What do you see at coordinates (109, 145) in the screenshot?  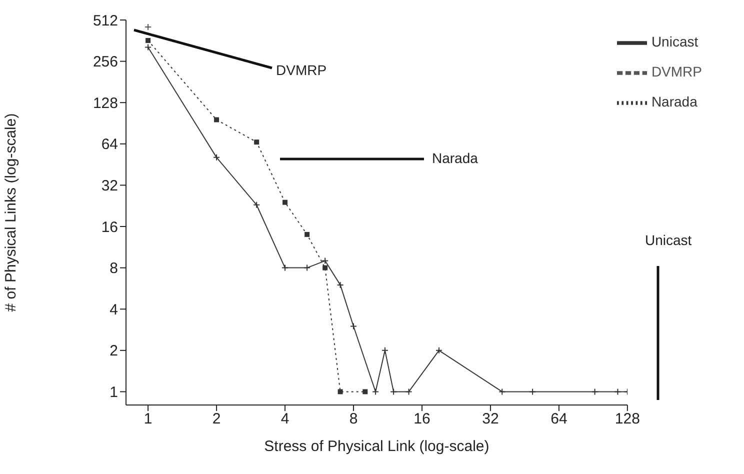 I see `y-tick-label: 64` at bounding box center [109, 145].